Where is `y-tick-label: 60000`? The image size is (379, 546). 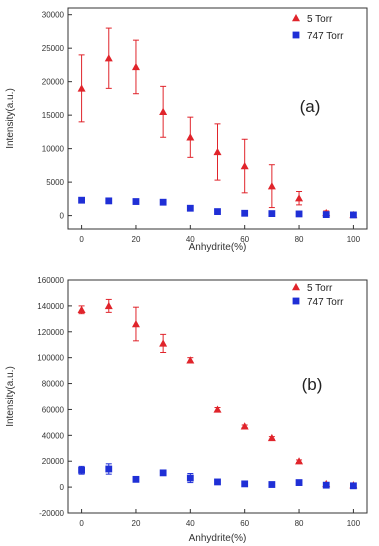 y-tick-label: 60000 is located at coordinates (53, 409).